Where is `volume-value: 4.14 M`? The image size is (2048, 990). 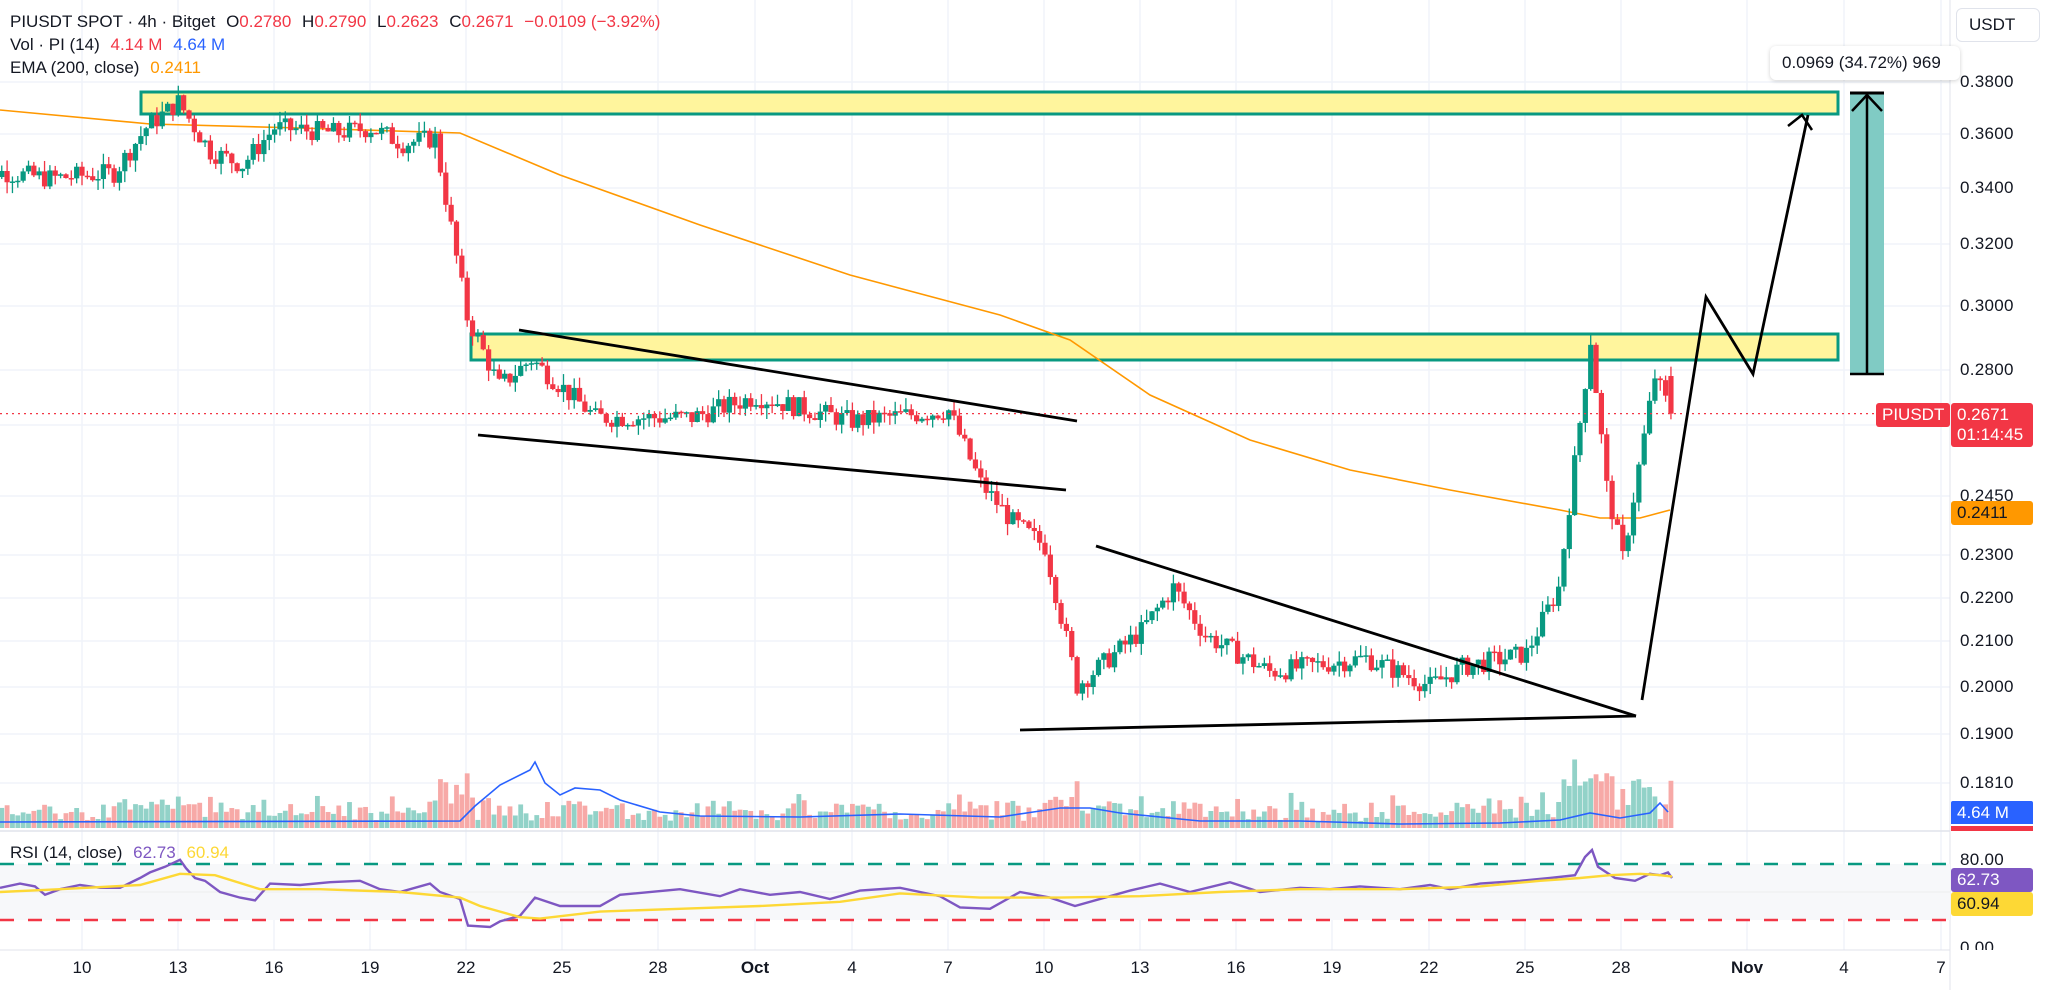 volume-value: 4.14 M is located at coordinates (136, 44).